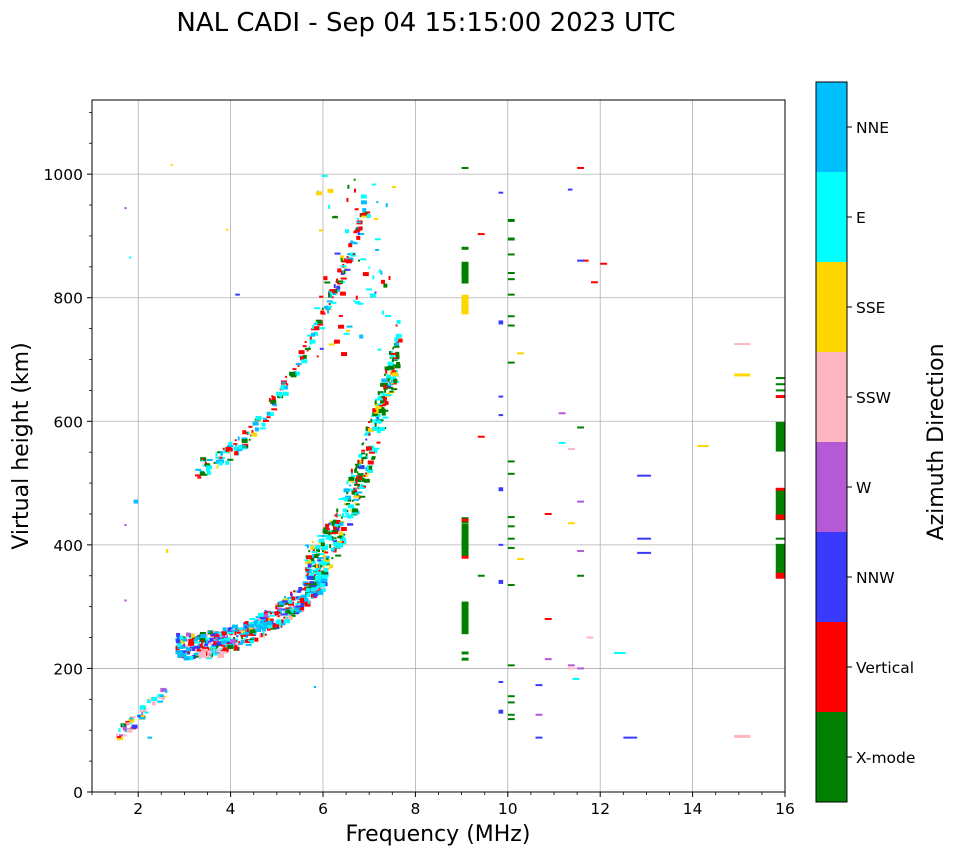  What do you see at coordinates (831, 217) in the screenshot?
I see `colorbar-swatch` at bounding box center [831, 217].